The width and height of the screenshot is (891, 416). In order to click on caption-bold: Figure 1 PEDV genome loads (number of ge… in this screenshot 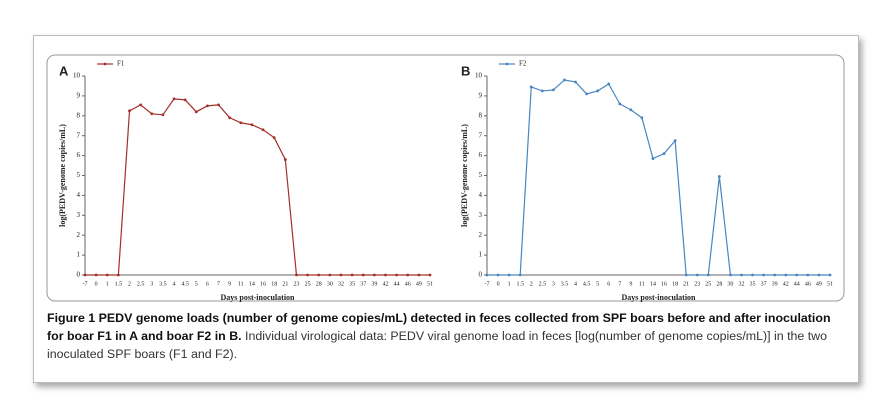, I will do `click(439, 327)`.